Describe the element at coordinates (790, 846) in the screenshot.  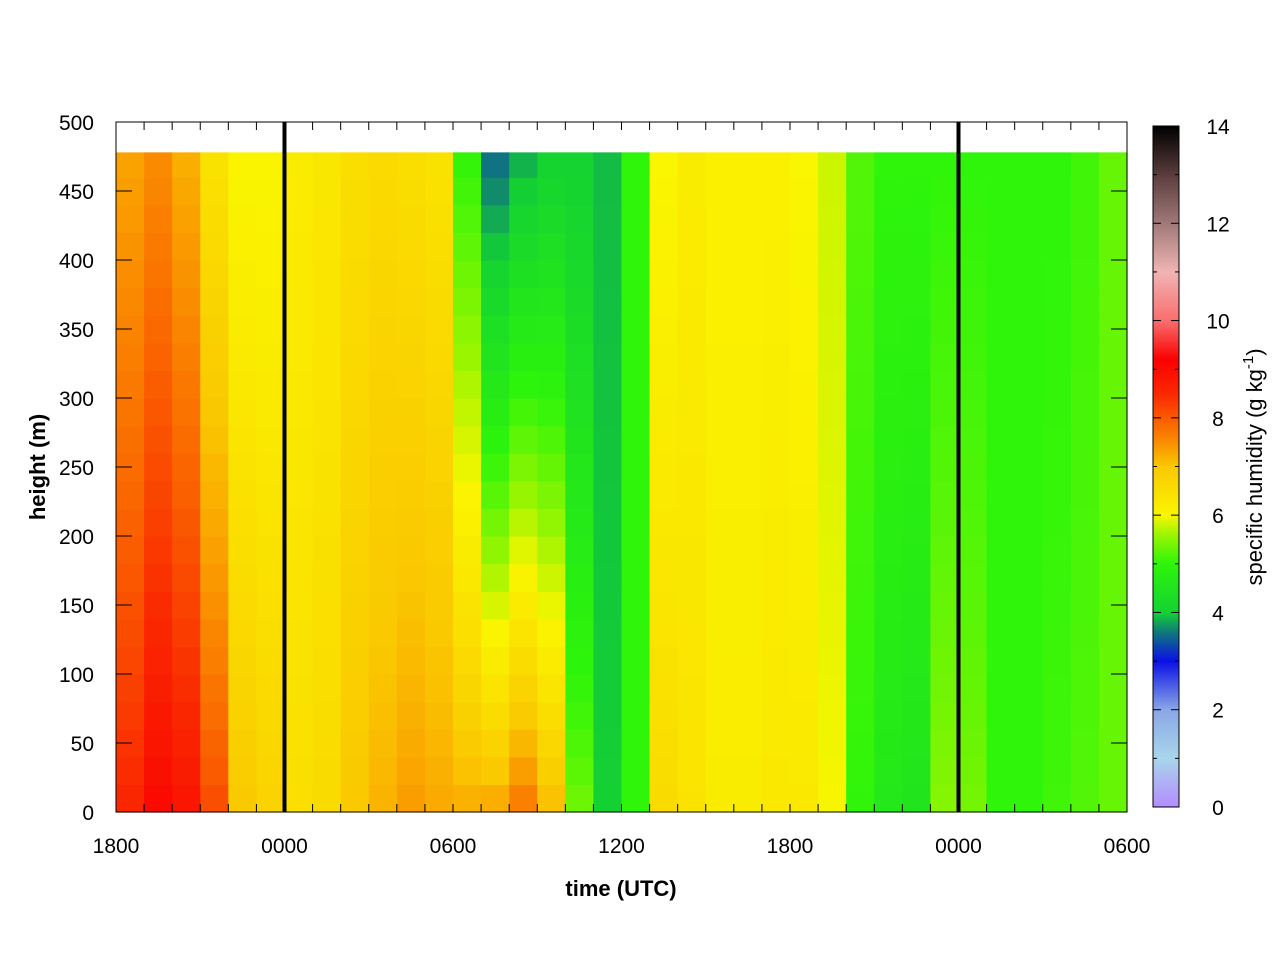
I see `x-tick-label: 1800` at that location.